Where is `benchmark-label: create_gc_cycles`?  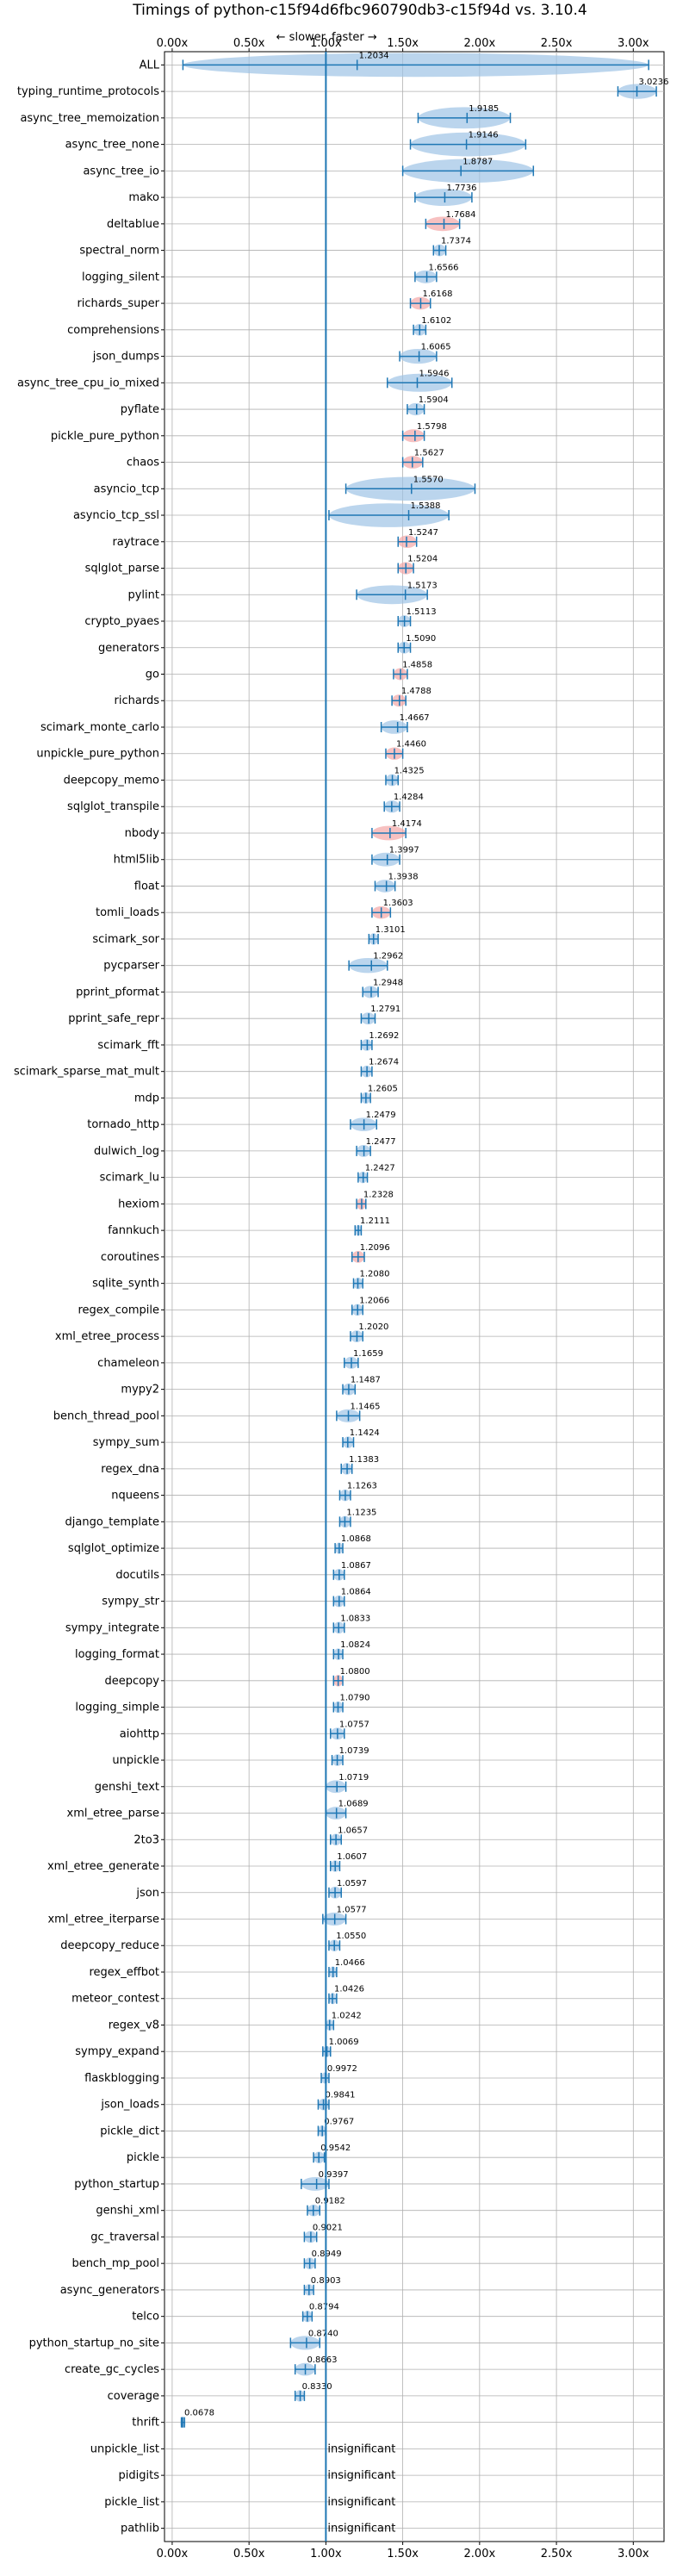 benchmark-label: create_gc_cycles is located at coordinates (112, 2369).